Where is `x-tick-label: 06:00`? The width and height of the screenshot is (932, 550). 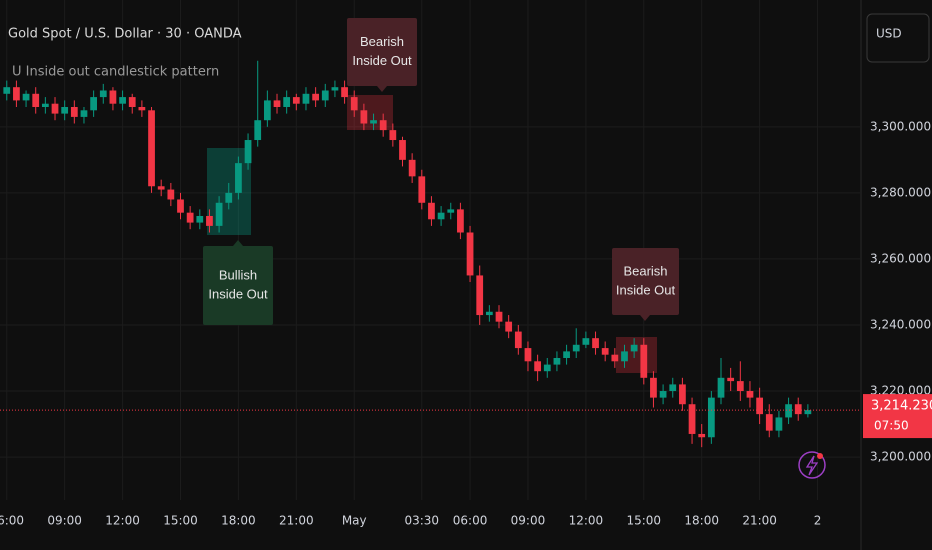
x-tick-label: 06:00 is located at coordinates (12, 521).